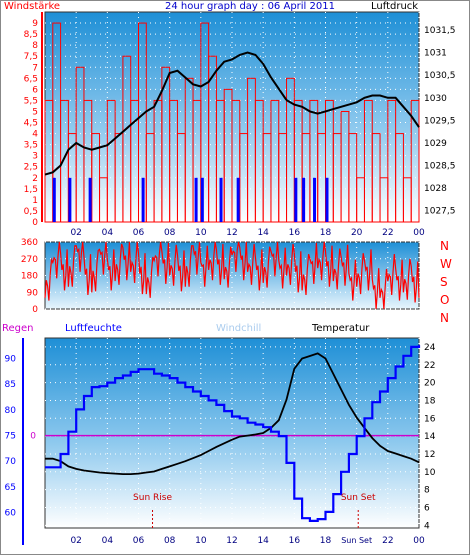 This screenshot has width=470, height=555. Describe the element at coordinates (35, 157) in the screenshot. I see `wind-tick-label: 3` at that location.